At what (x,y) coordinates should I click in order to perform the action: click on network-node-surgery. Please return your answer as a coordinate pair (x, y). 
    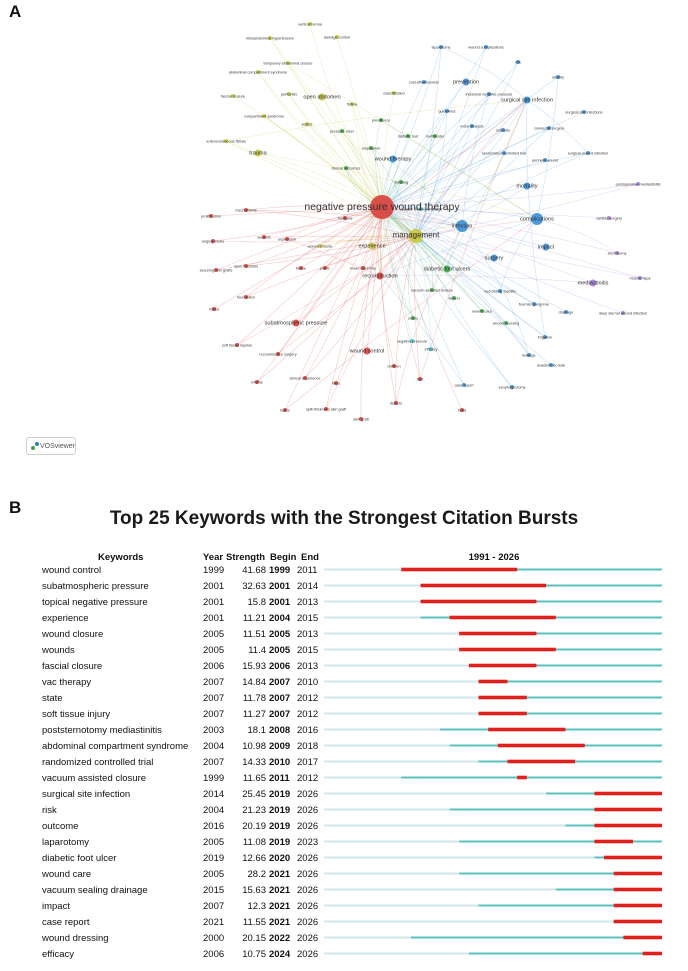
    Looking at the image, I should click on (494, 258).